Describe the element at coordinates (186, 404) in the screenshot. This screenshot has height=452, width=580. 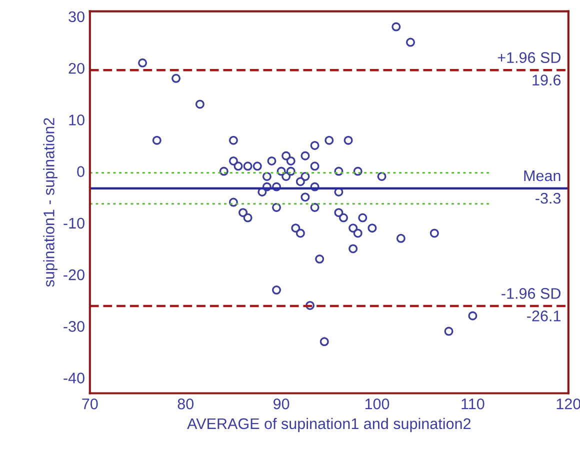
I see `x-tick-label: 80` at that location.